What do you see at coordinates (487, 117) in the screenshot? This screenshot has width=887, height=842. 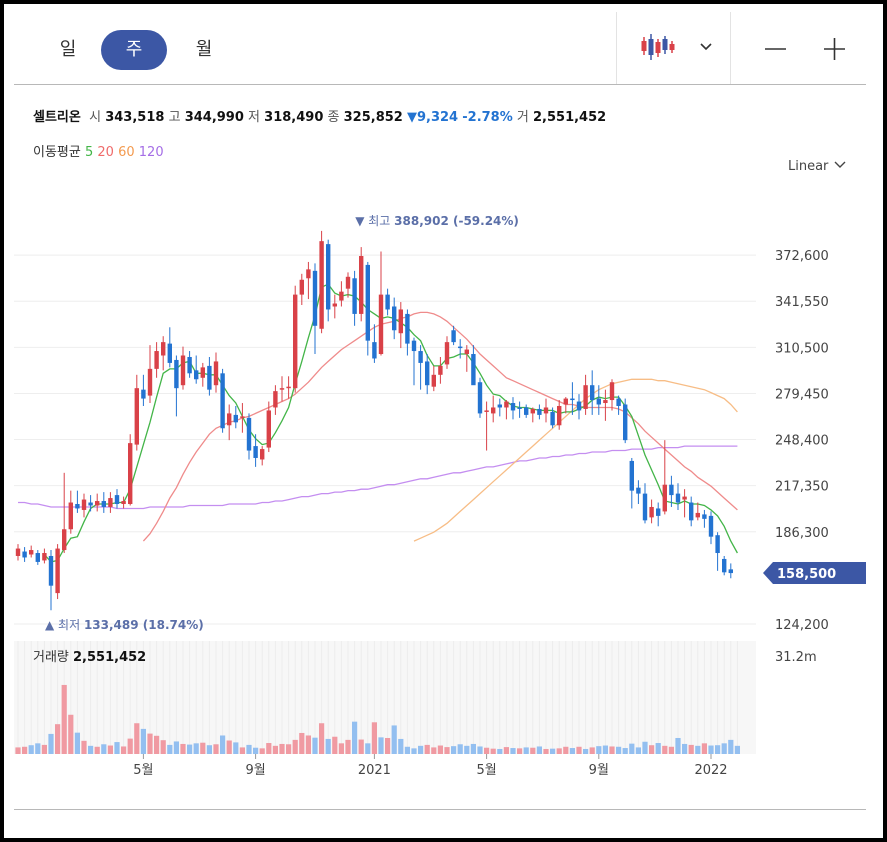 I see `change-percent: -2.78%` at bounding box center [487, 117].